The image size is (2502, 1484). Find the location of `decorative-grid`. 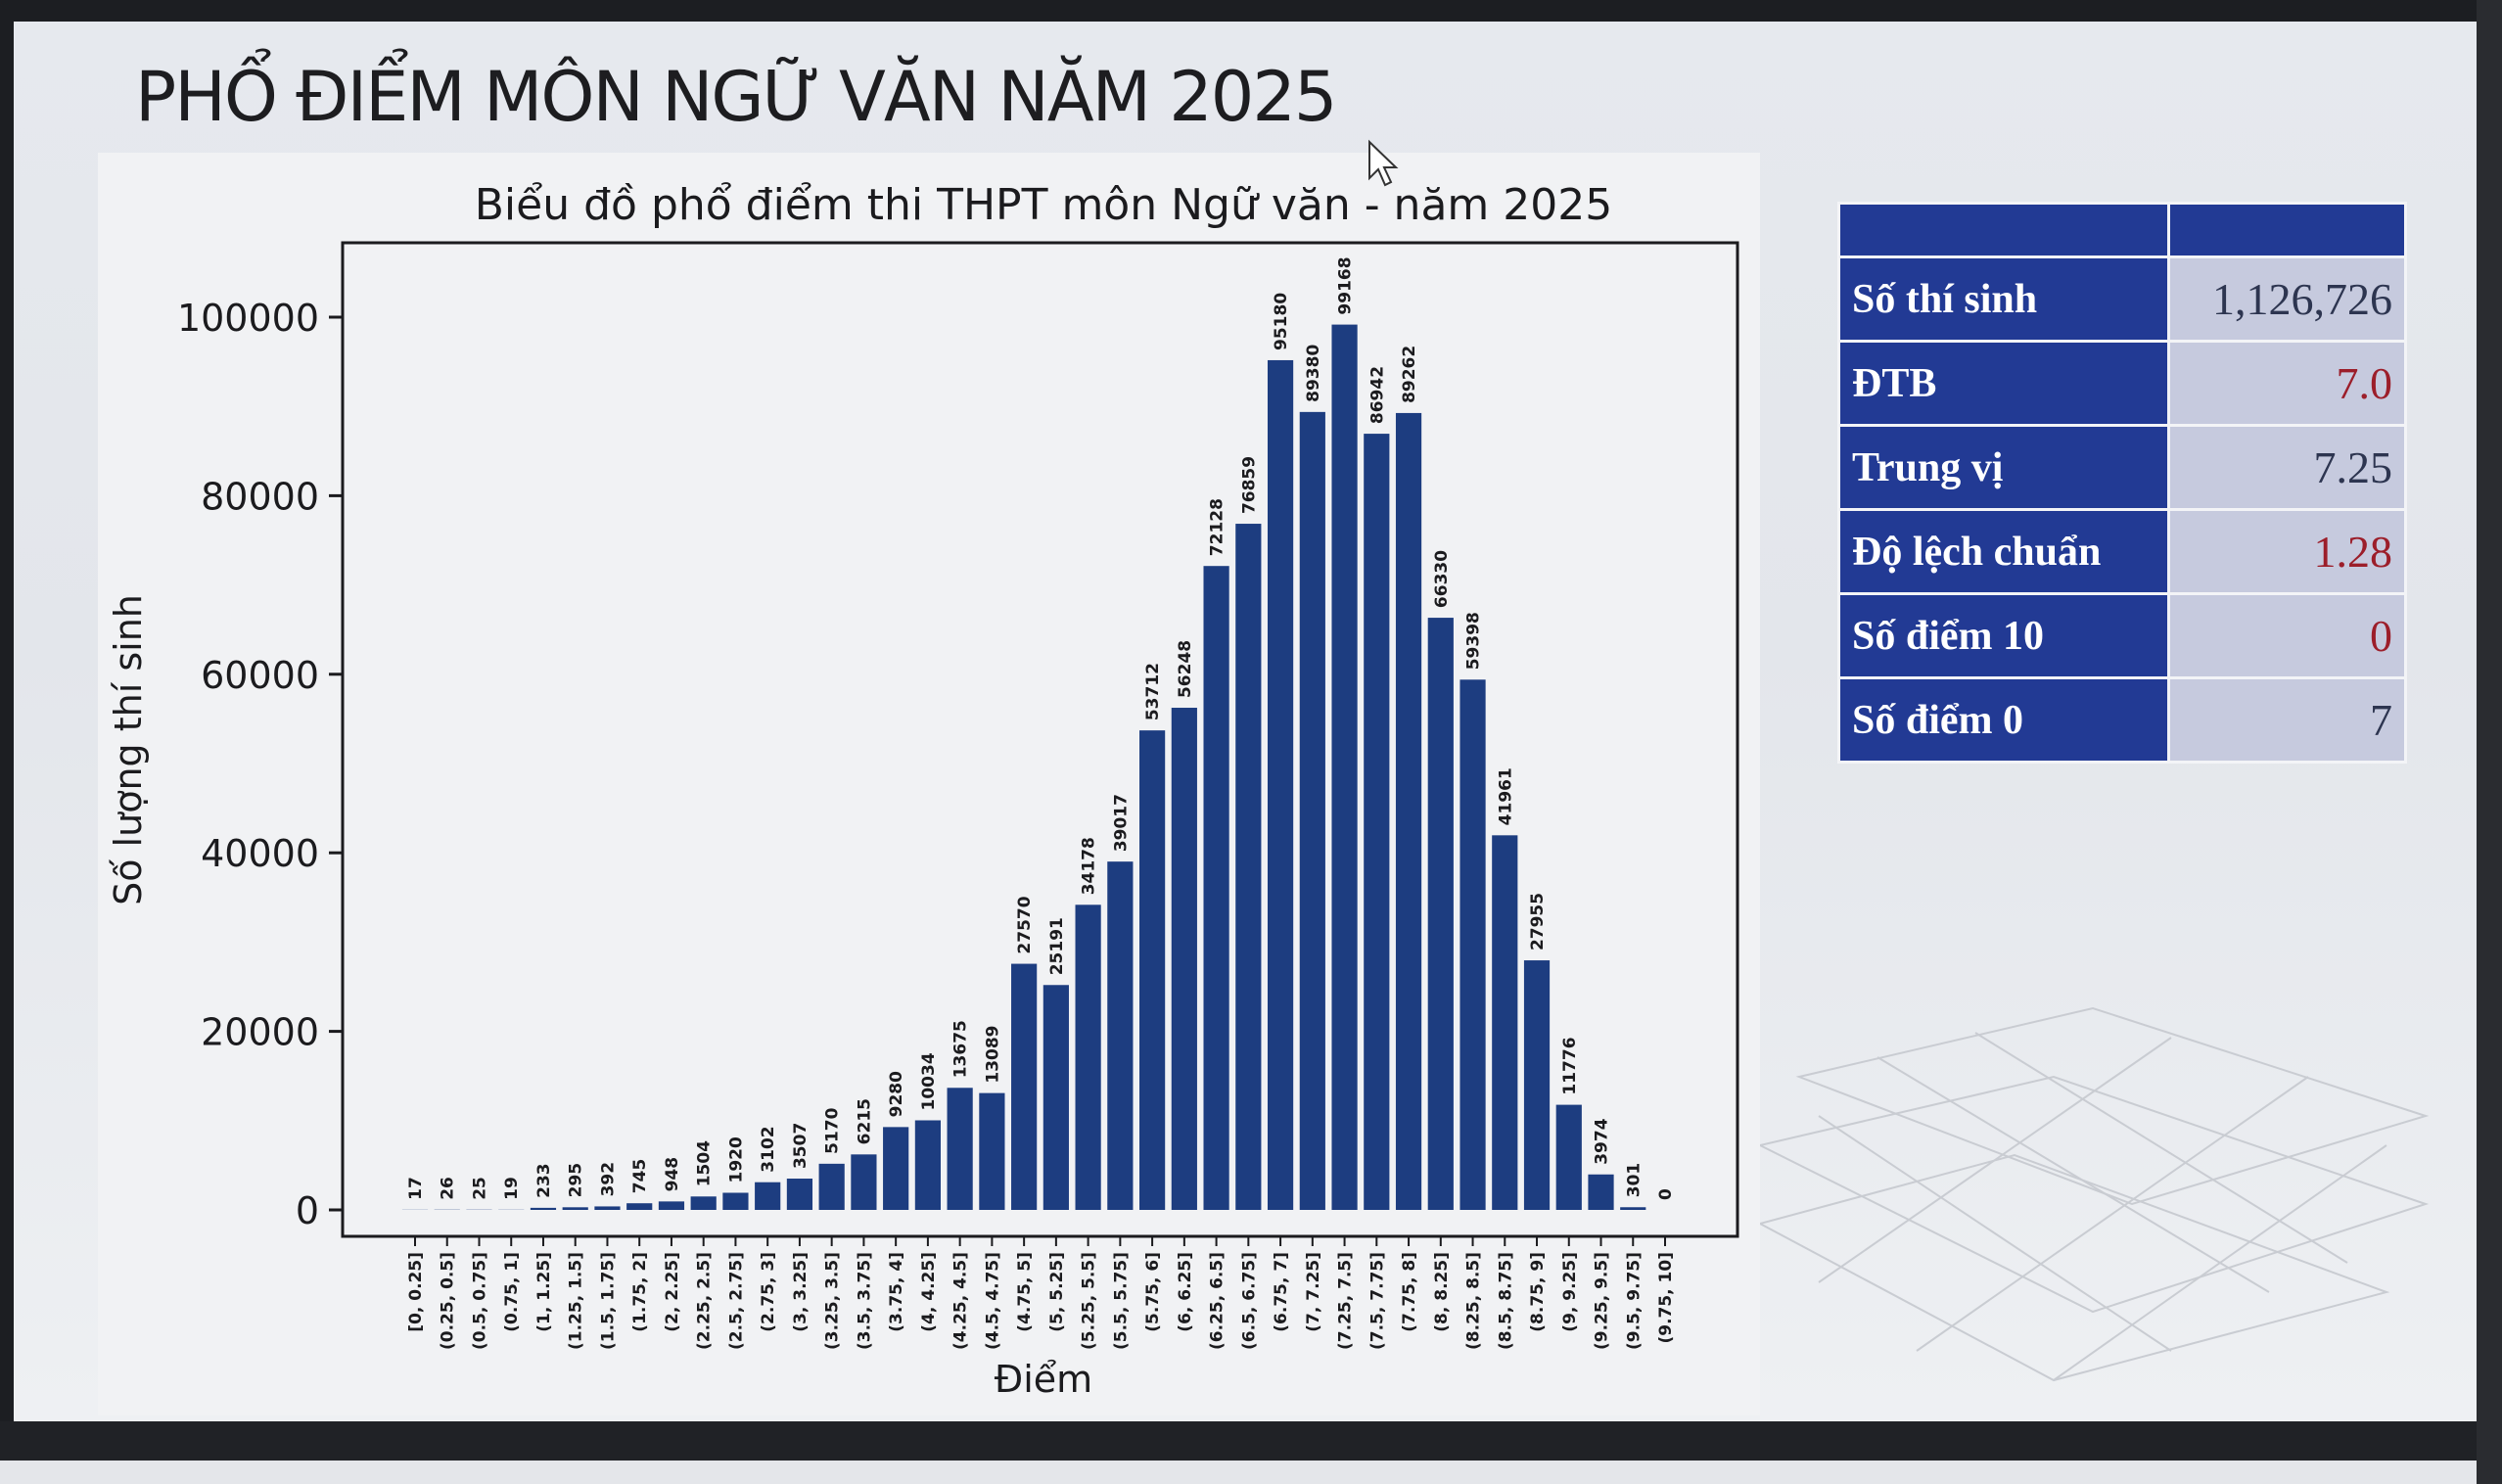

decorative-grid is located at coordinates (2095, 1194).